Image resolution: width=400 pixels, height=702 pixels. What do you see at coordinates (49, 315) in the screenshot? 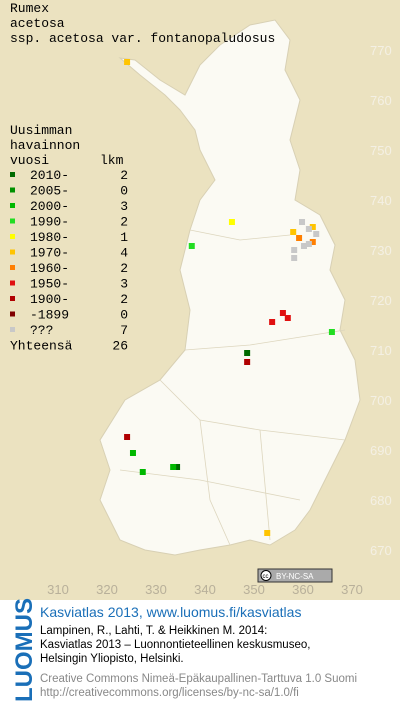
I see `legend-label: -1899` at bounding box center [49, 315].